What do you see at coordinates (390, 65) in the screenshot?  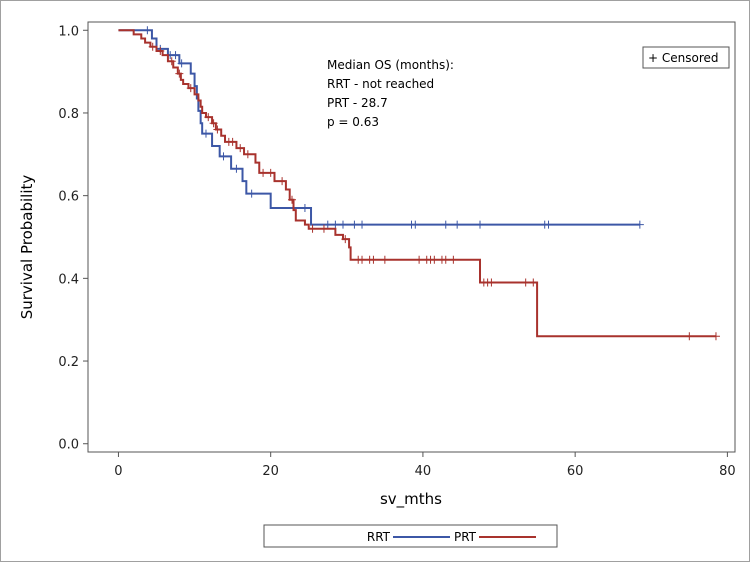 I see `annotation-line-1: Median OS (months):` at bounding box center [390, 65].